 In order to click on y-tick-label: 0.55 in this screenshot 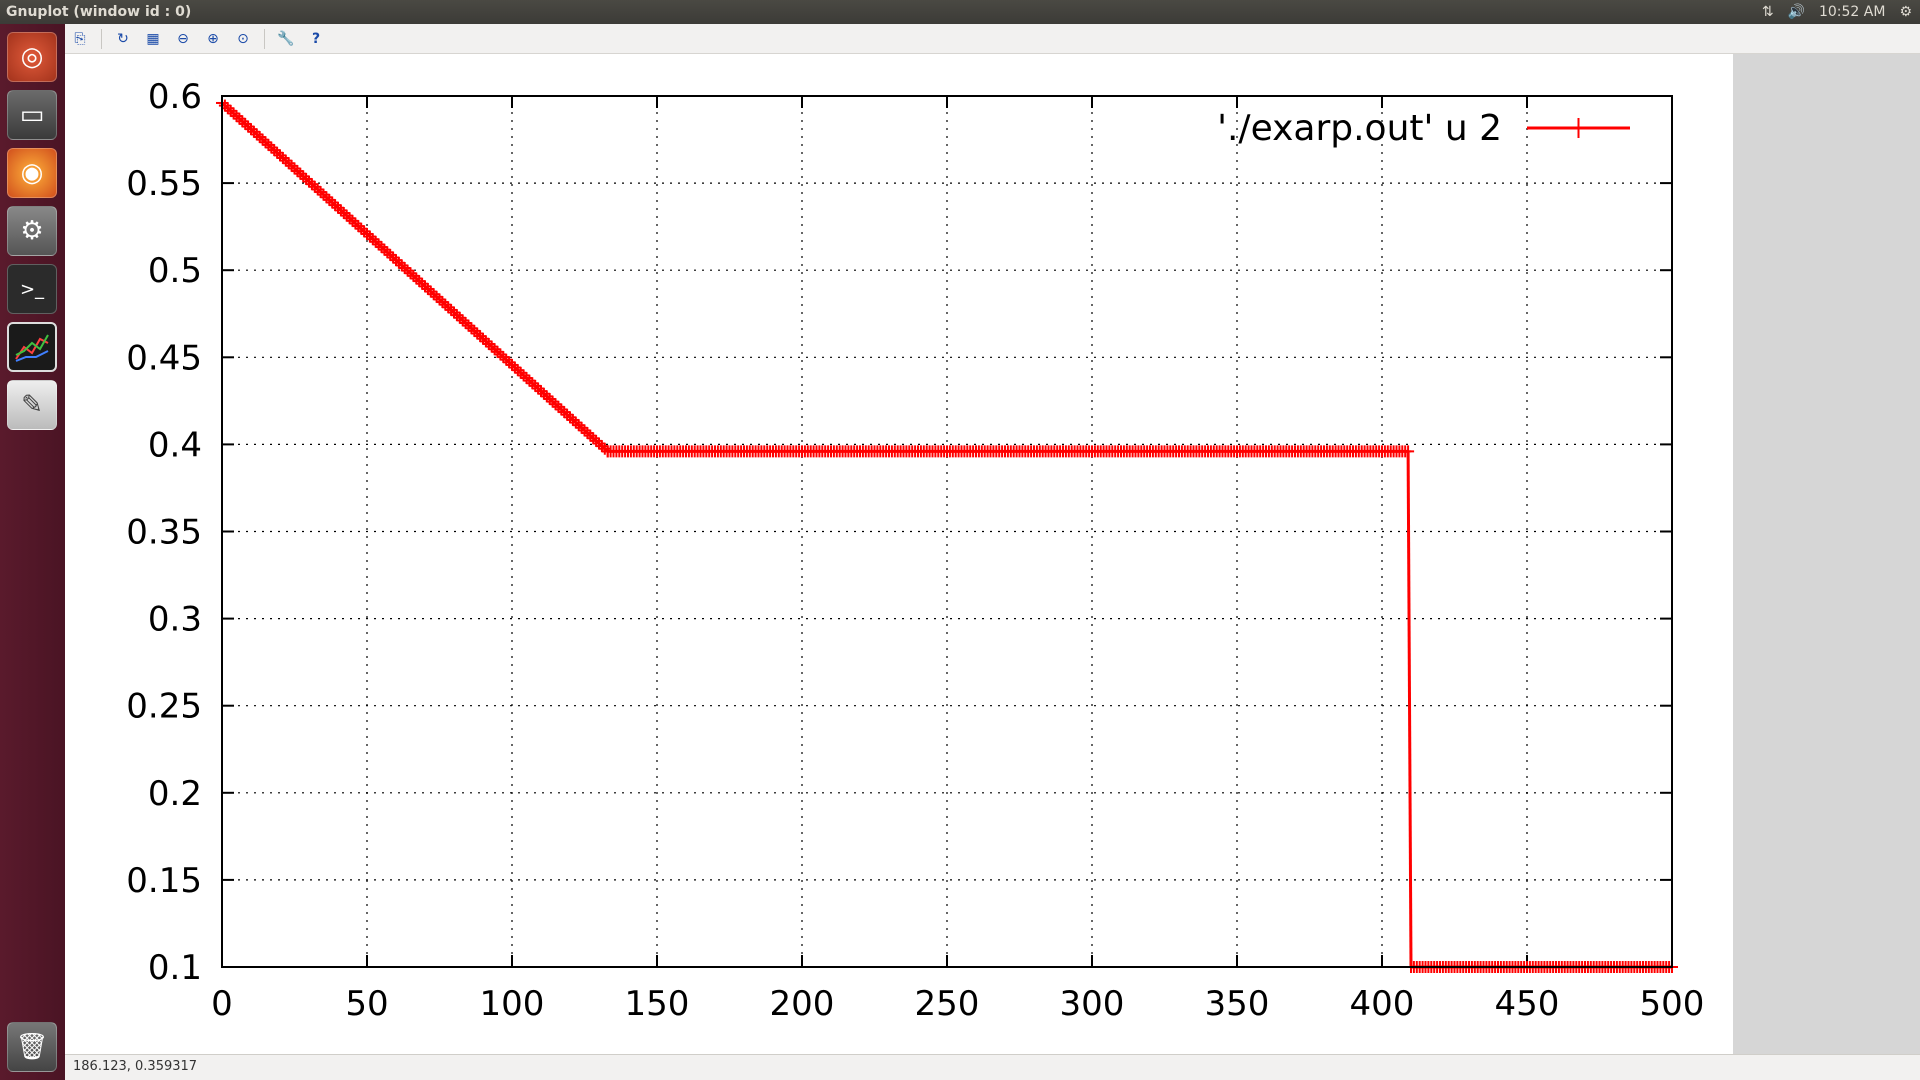, I will do `click(164, 184)`.